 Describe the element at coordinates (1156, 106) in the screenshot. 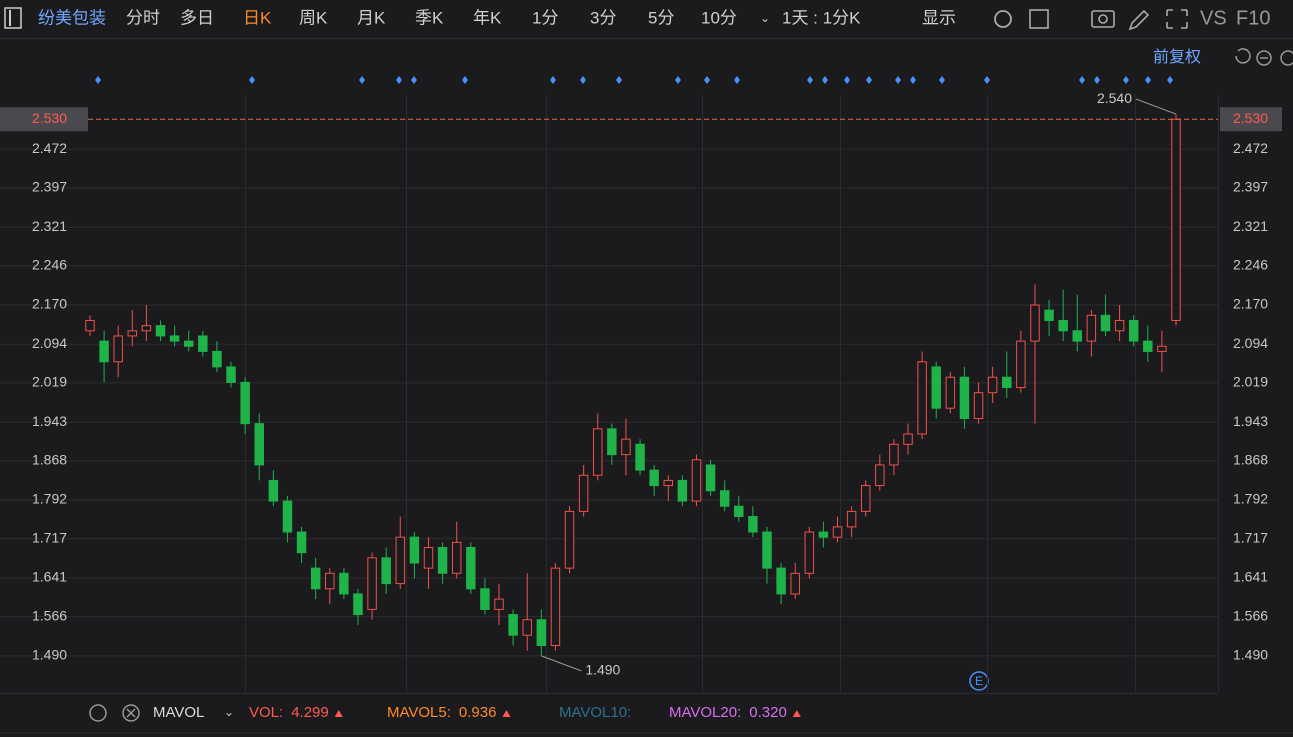

I see `max-leader` at that location.